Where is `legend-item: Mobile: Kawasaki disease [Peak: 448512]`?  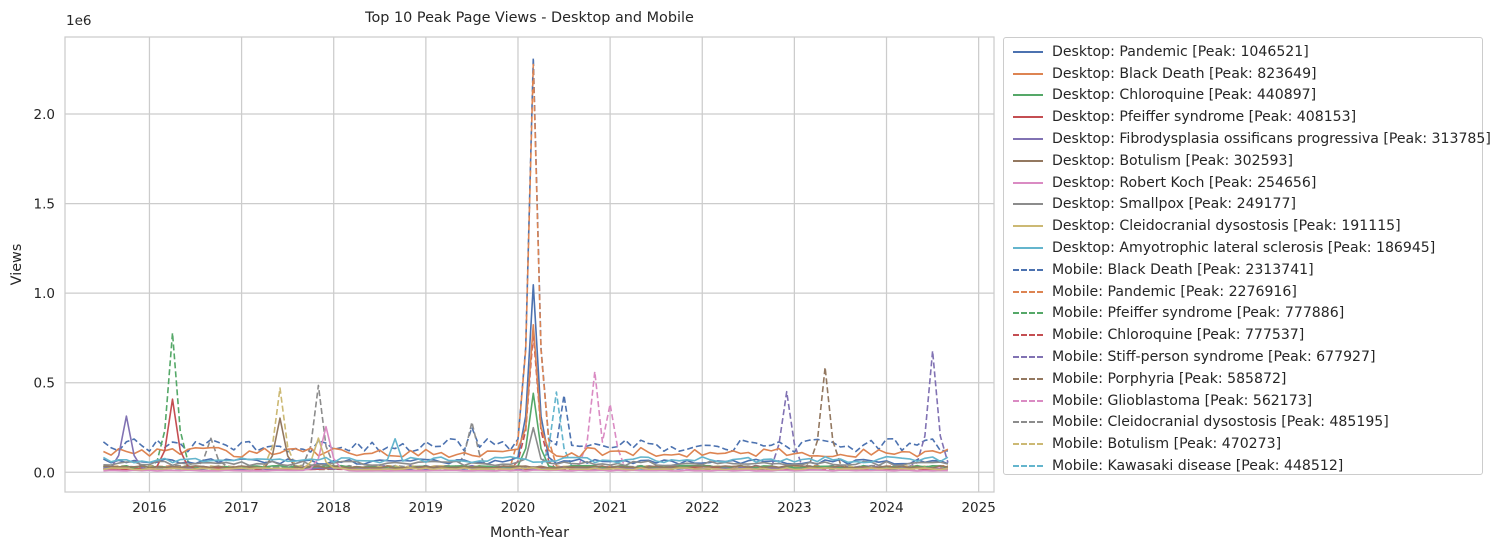 legend-item: Mobile: Kawasaki disease [Peak: 448512] is located at coordinates (1247, 466).